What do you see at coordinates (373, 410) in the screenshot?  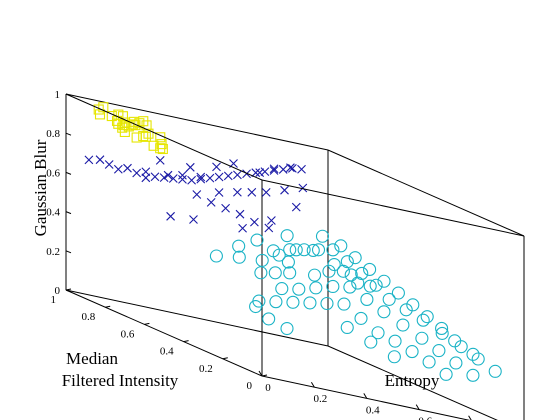 I see `x-tick-label: 0.4` at bounding box center [373, 410].